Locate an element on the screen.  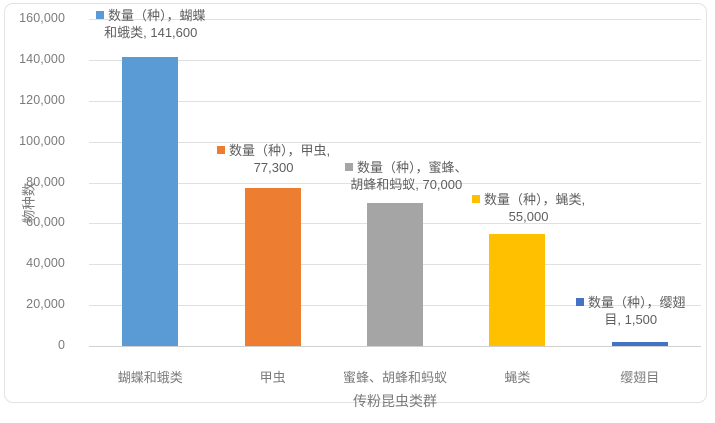
data-label: 数量（种），蜜蜂、胡蜂和蚂蚁, 70,000 is located at coordinates (406, 176).